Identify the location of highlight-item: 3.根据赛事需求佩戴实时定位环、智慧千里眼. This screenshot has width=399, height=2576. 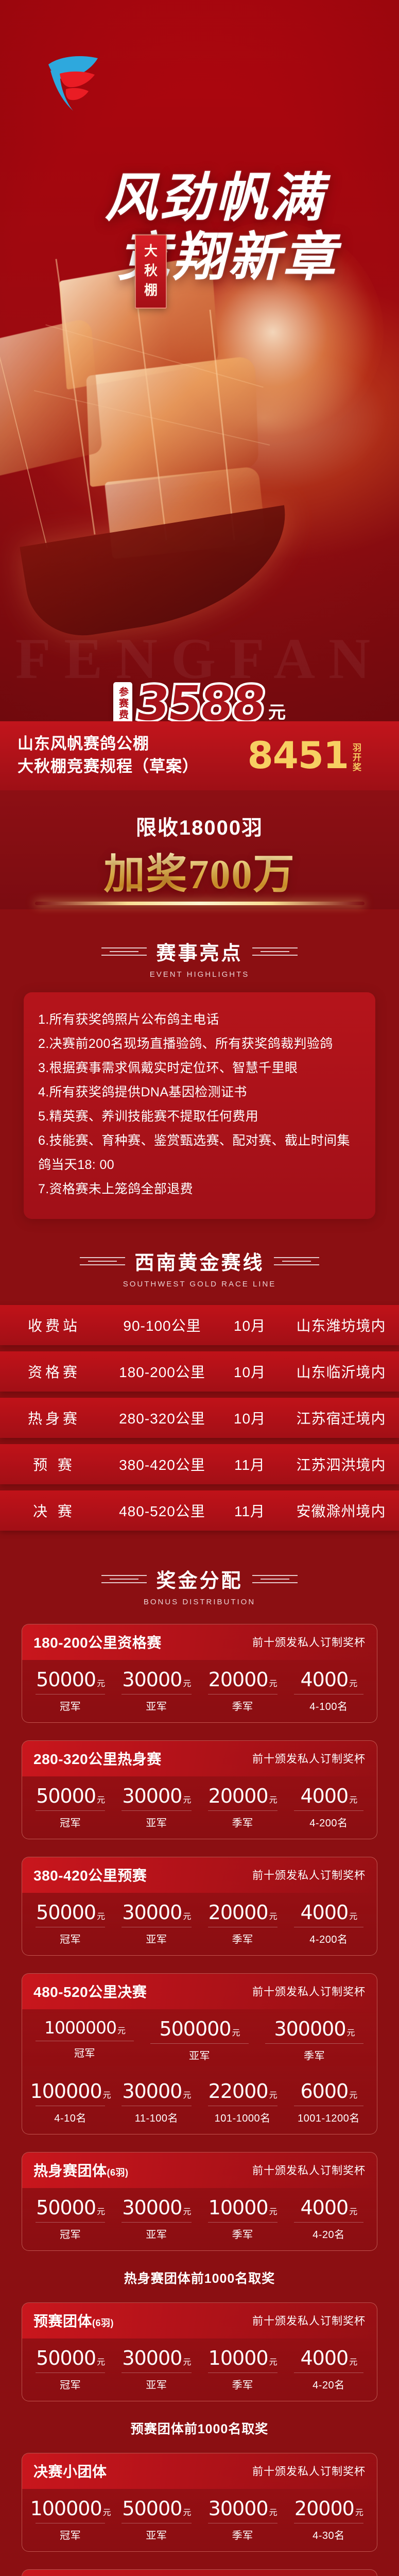
(168, 1068).